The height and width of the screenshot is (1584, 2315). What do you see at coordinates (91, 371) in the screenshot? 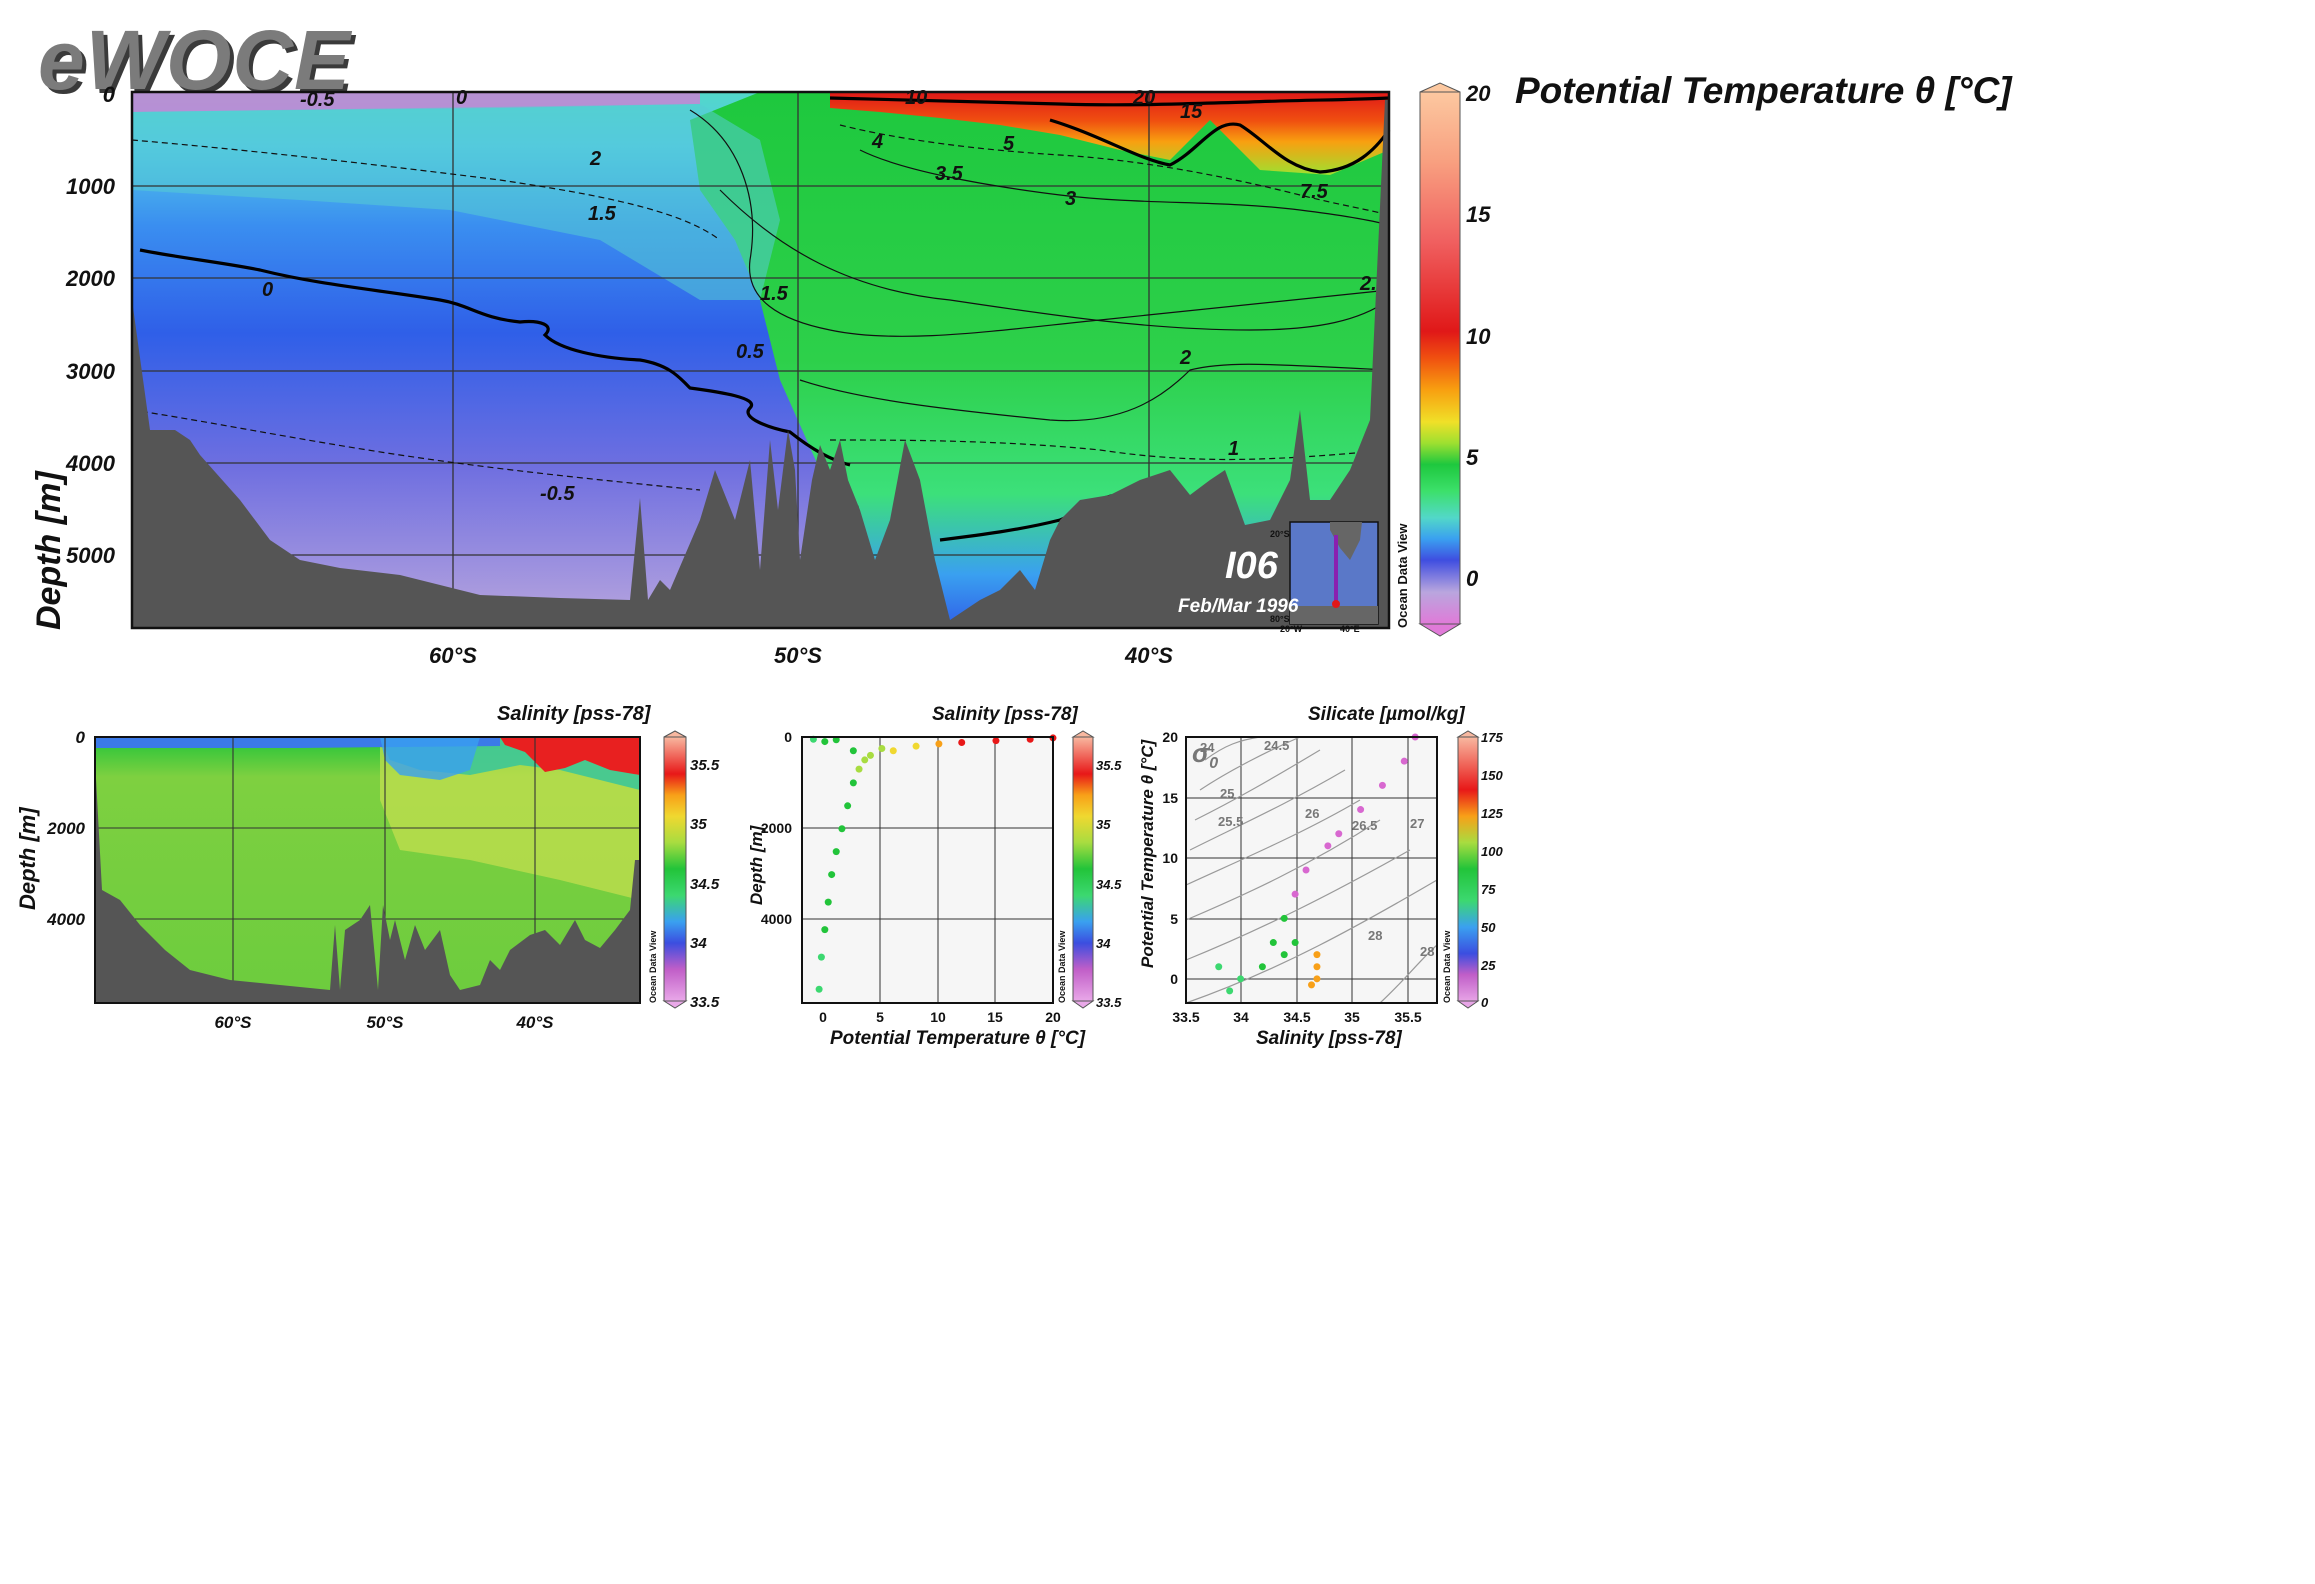
I see `main-y-tick: 3000` at bounding box center [91, 371].